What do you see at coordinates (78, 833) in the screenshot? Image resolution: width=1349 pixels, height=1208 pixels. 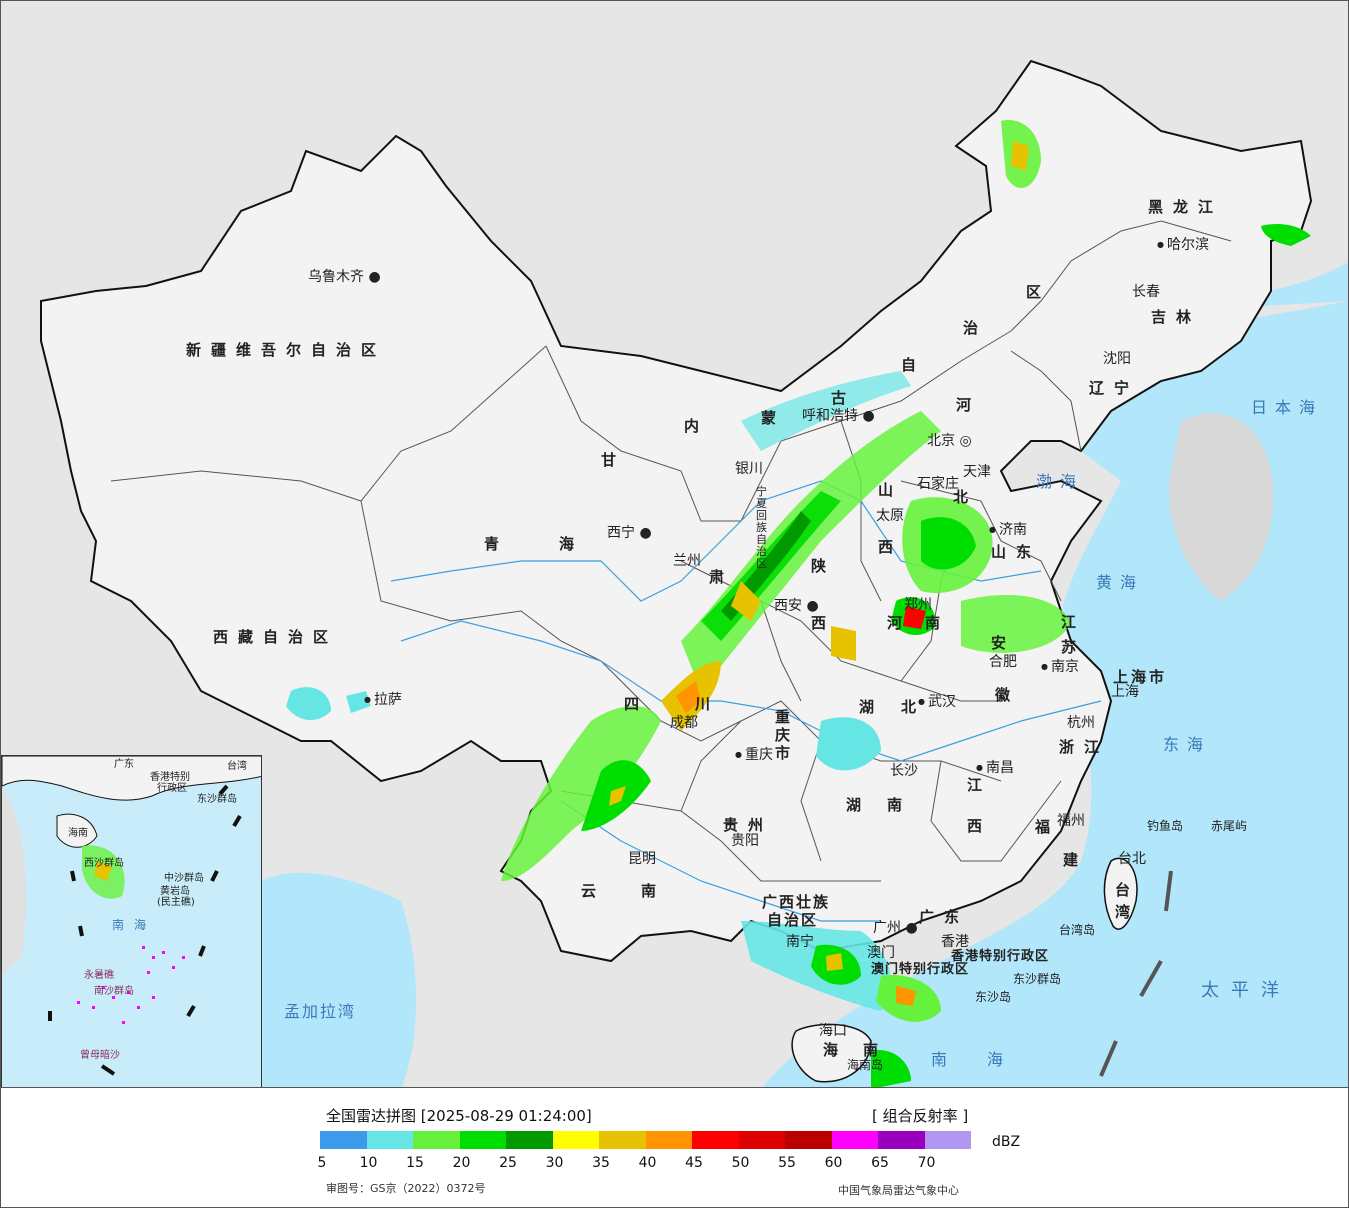 I see `inset-hainan: 海南` at bounding box center [78, 833].